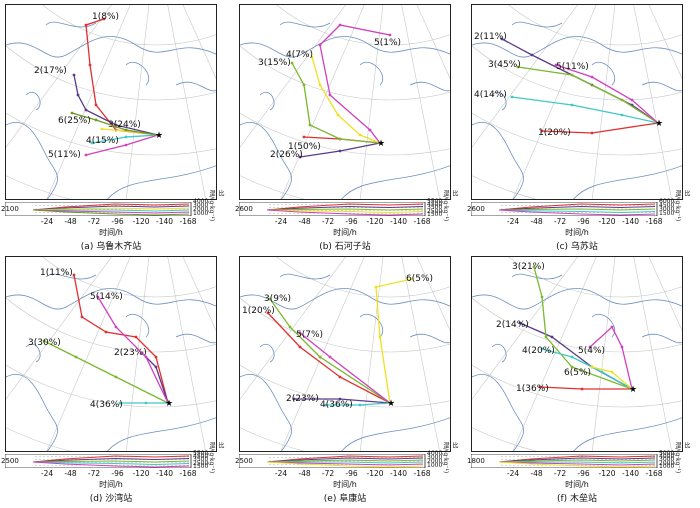 The image size is (700, 508). Describe the element at coordinates (130, 353) in the screenshot. I see `trajectory-label: 2(23%)` at that location.